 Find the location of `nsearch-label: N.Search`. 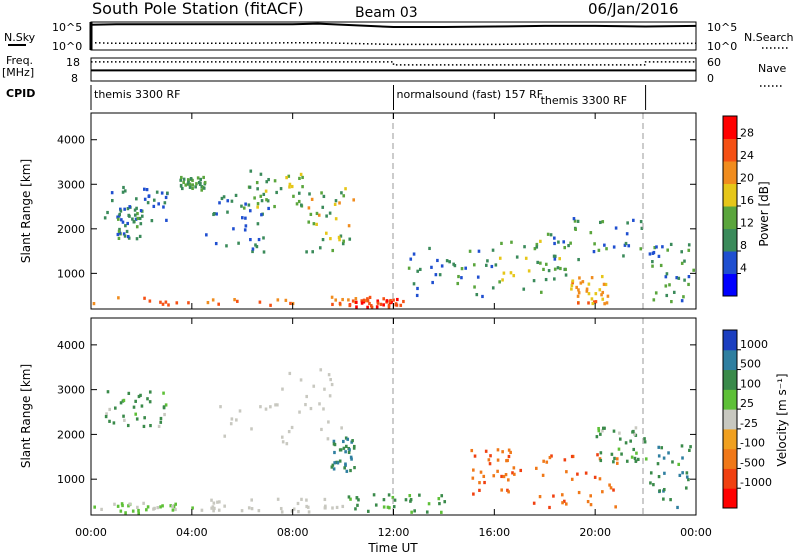

nsearch-label: N.Search is located at coordinates (769, 37).